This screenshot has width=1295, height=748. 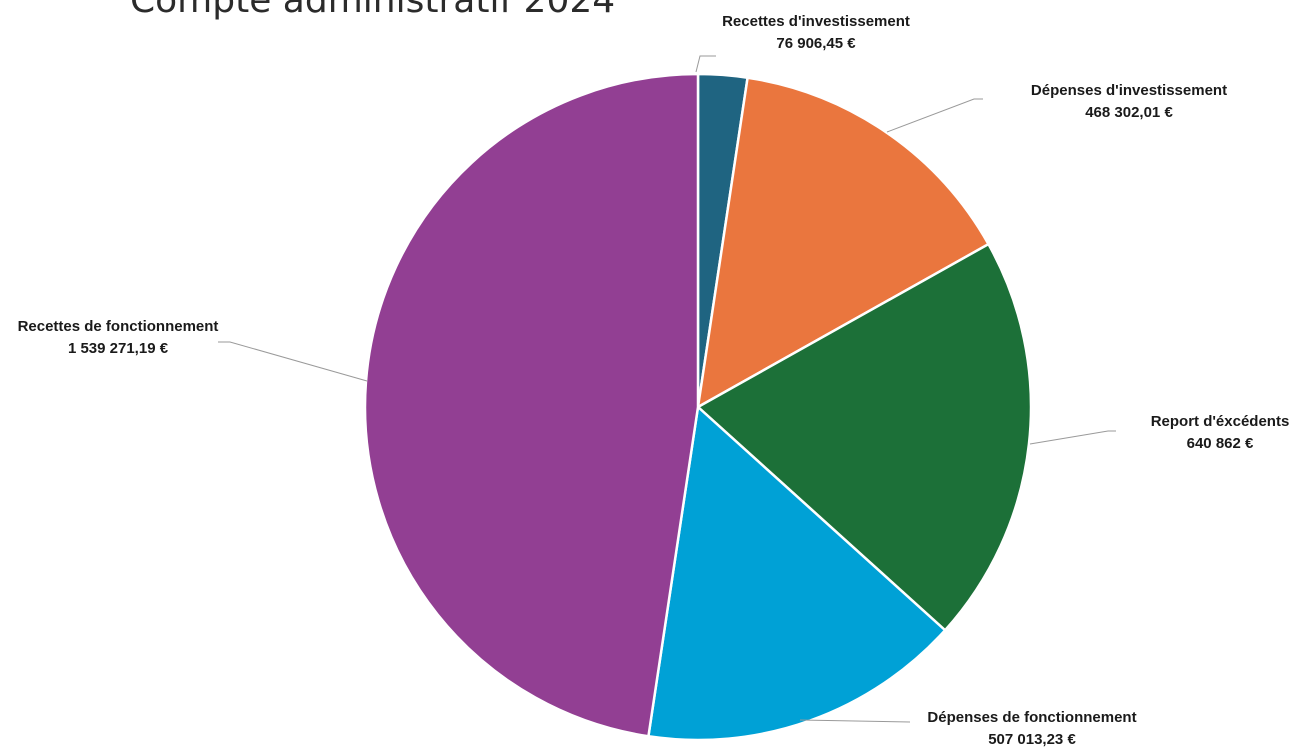 What do you see at coordinates (934, 115) in the screenshot?
I see `leader-line-depenses-investissement` at bounding box center [934, 115].